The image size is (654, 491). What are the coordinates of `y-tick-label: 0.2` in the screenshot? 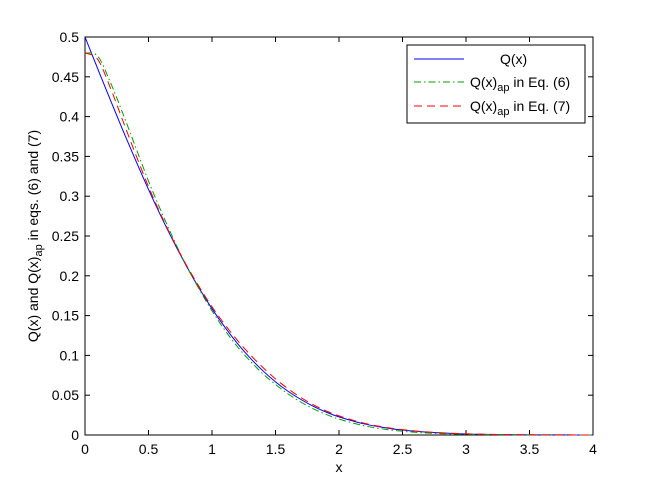 It's located at (70, 276).